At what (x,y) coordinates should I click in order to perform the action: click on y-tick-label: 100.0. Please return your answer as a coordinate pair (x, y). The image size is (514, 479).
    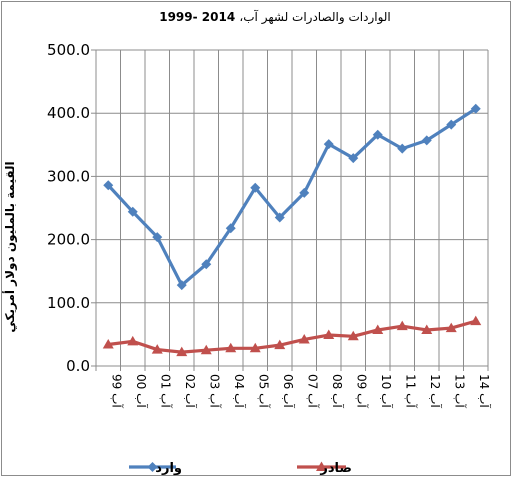
    Looking at the image, I should click on (68, 303).